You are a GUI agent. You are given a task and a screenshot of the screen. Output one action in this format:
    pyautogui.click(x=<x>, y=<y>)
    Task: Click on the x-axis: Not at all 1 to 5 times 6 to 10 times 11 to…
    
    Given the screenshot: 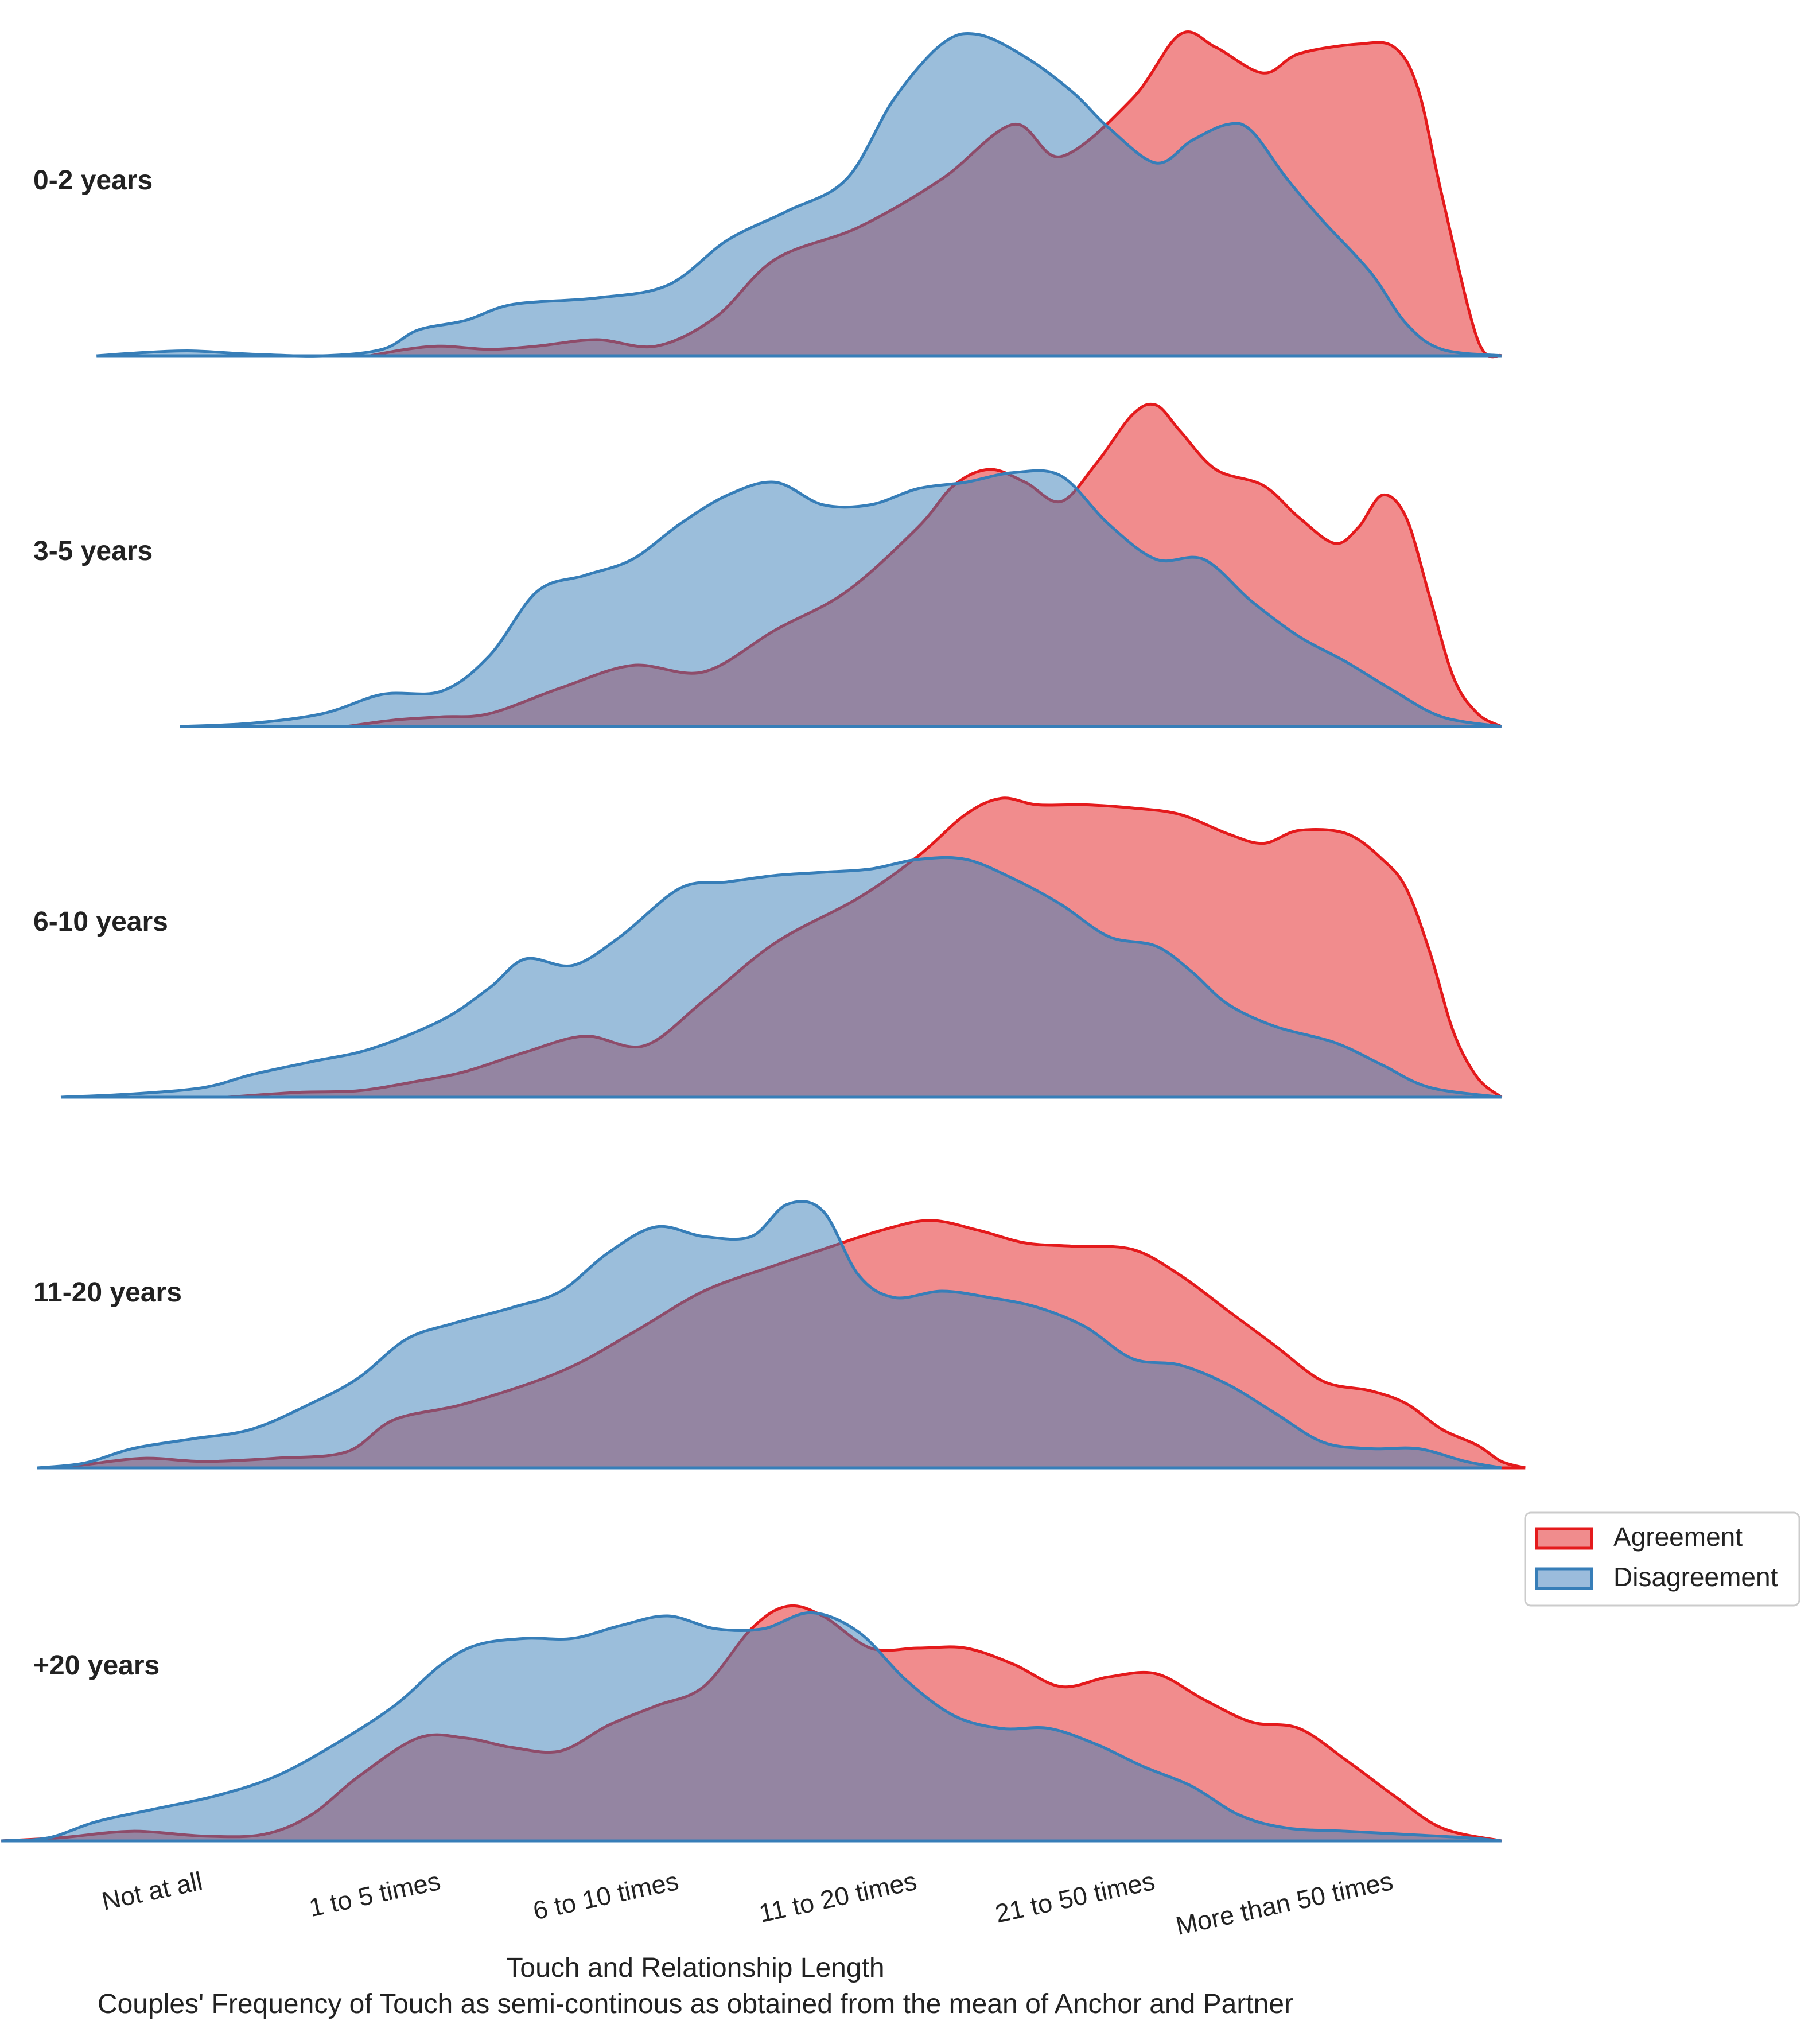 What is the action you would take?
    pyautogui.click(x=747, y=1903)
    